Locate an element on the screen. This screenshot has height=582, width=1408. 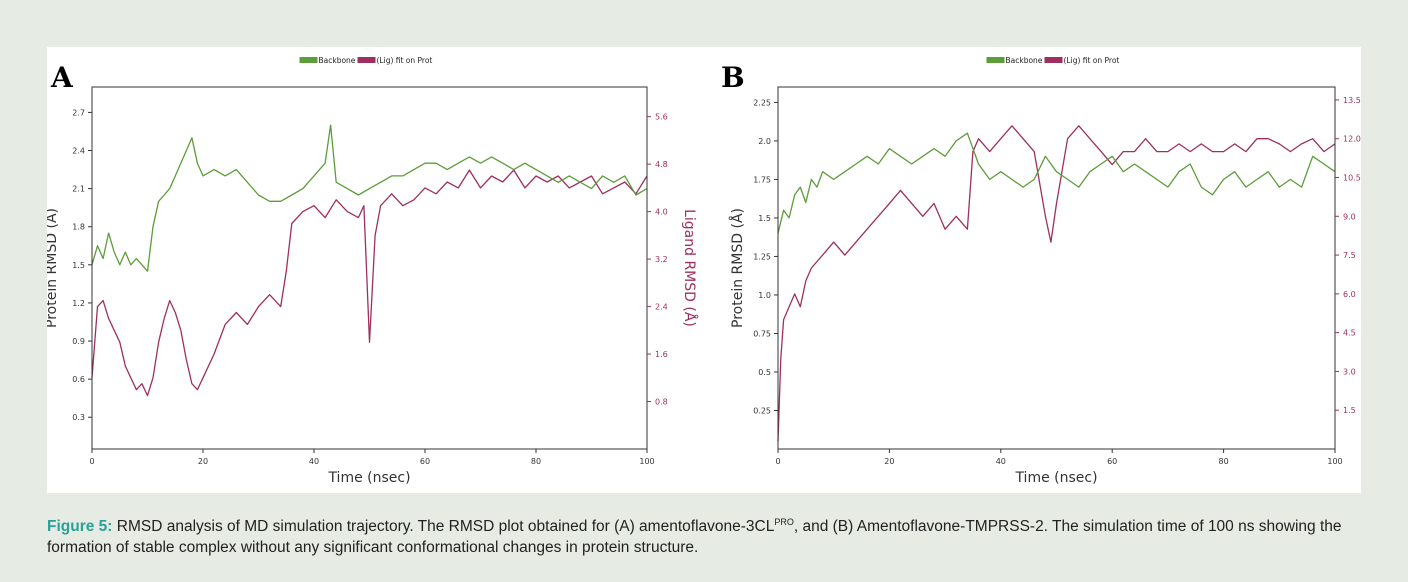
y-tick-label: 0.75 is located at coordinates (762, 333).